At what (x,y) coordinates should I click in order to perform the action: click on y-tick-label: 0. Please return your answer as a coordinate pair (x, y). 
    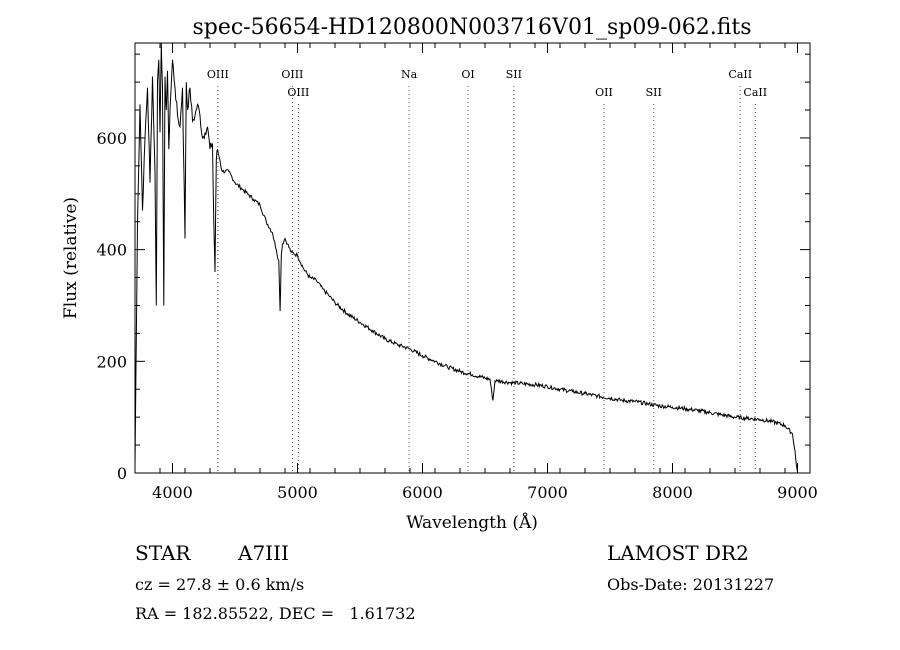
    Looking at the image, I should click on (122, 473).